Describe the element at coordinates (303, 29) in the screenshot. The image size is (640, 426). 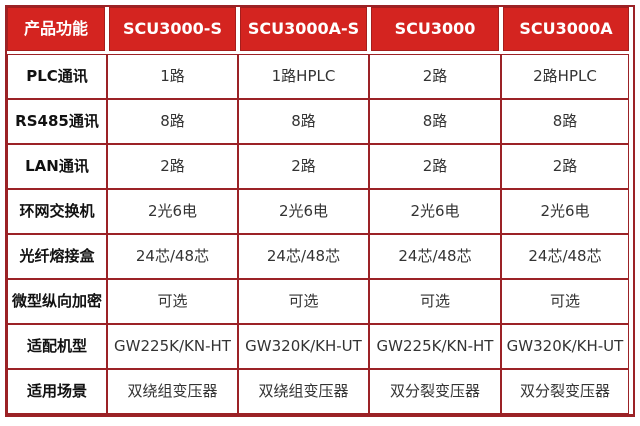
I see `header-cell-scu3000a-s: SCU3000A-S` at that location.